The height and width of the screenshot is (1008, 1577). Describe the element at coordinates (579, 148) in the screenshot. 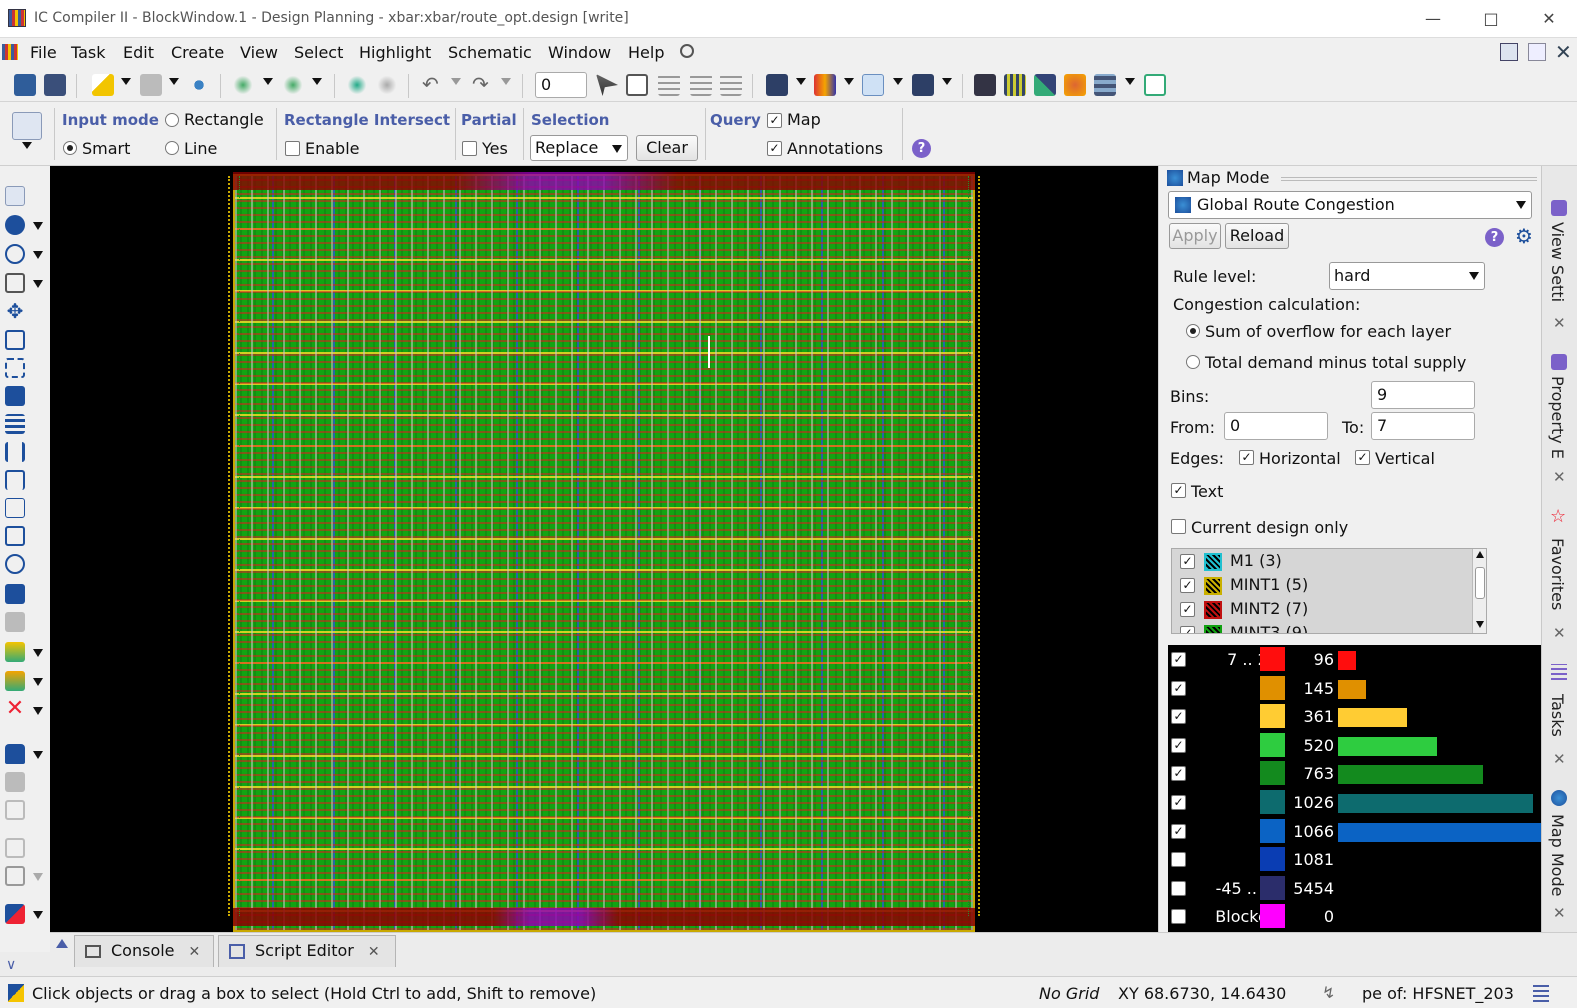

I see `selection-mode-select: Replace` at that location.